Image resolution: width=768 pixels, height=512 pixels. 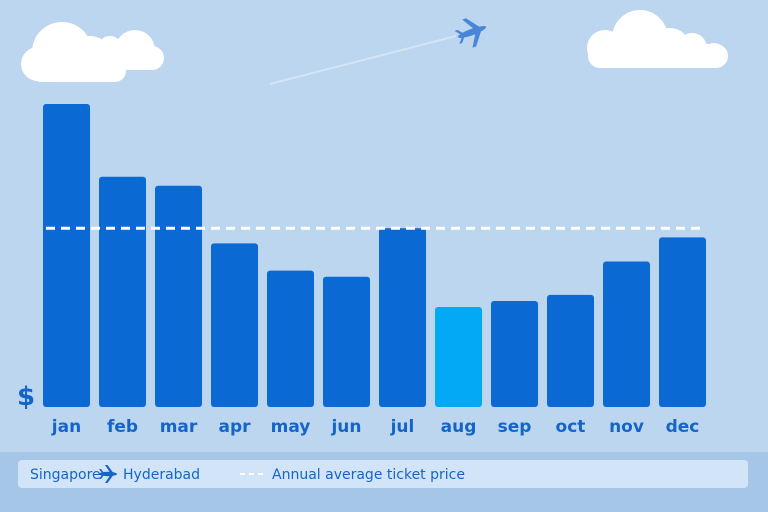 I want to click on category-label-nov: nov, so click(x=626, y=427).